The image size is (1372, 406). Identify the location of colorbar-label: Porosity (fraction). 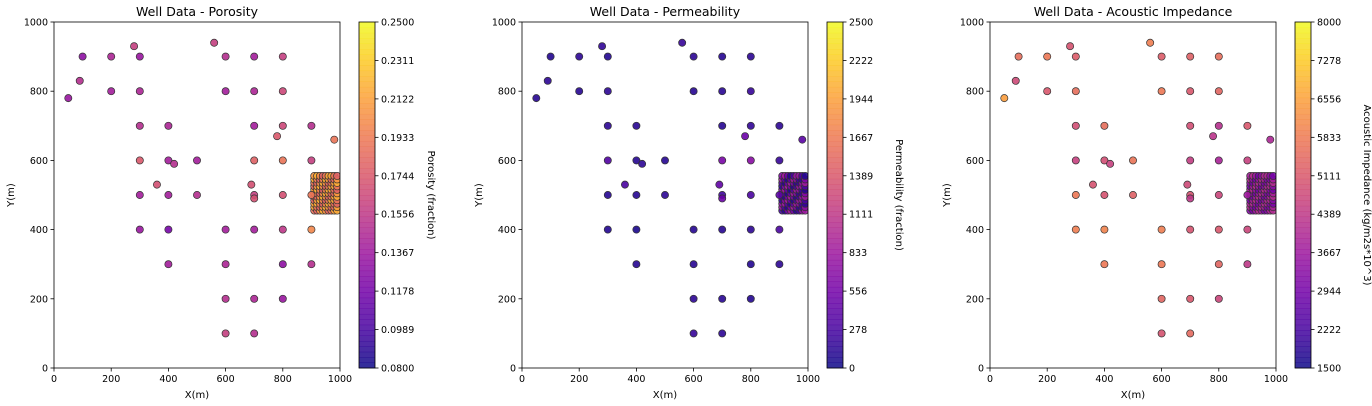
(430, 194).